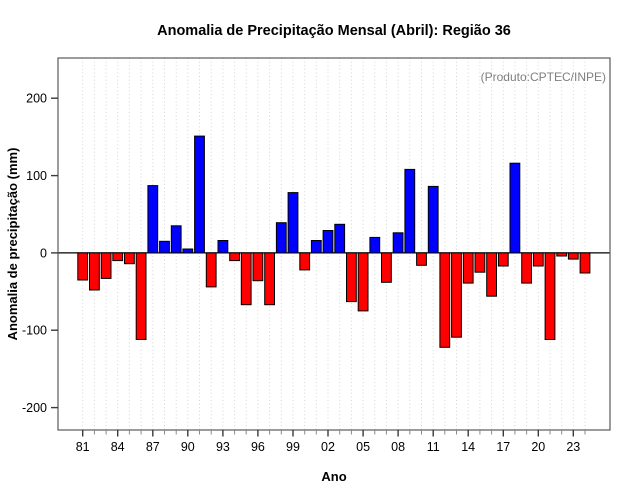 Image resolution: width=640 pixels, height=500 pixels. Describe the element at coordinates (34, 331) in the screenshot. I see `y-tick-label: -100` at that location.